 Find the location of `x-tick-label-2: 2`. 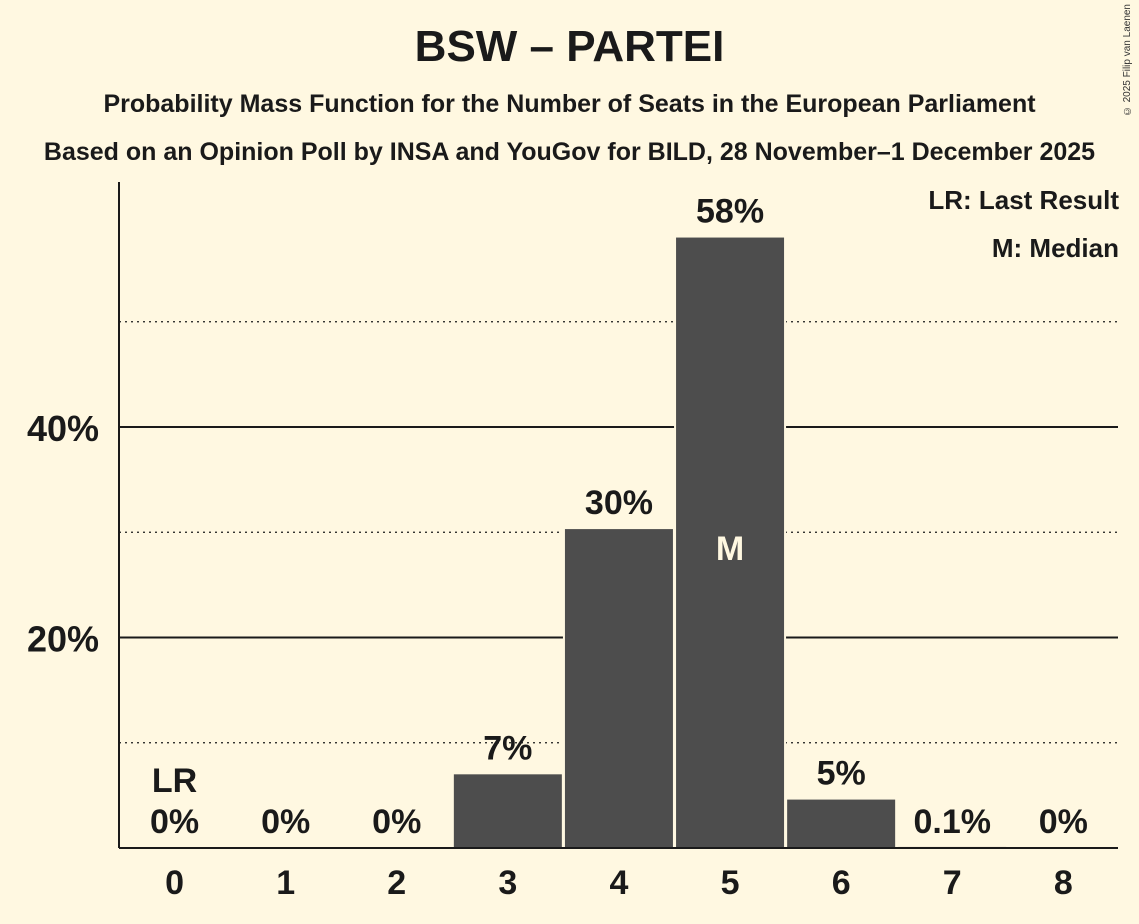

x-tick-label-2: 2 is located at coordinates (396, 883).